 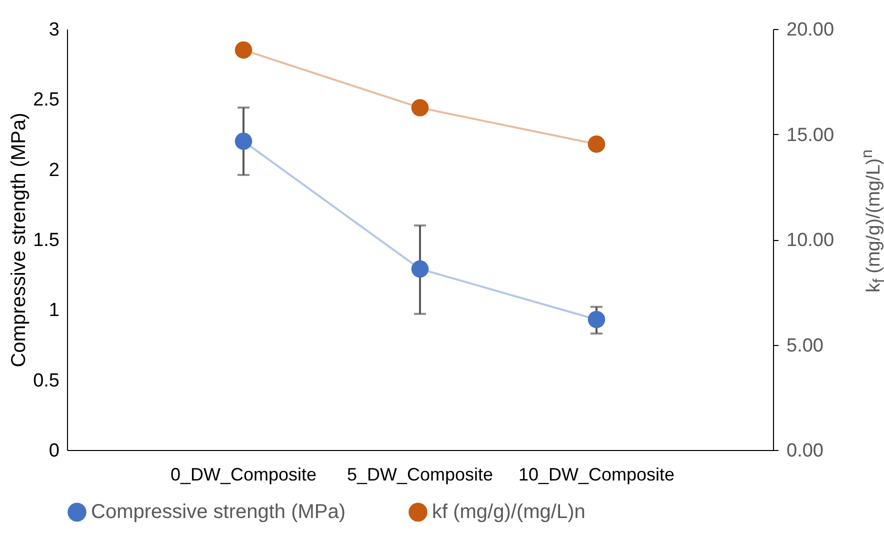 I want to click on y2-tick-label: 15.00, so click(x=810, y=135).